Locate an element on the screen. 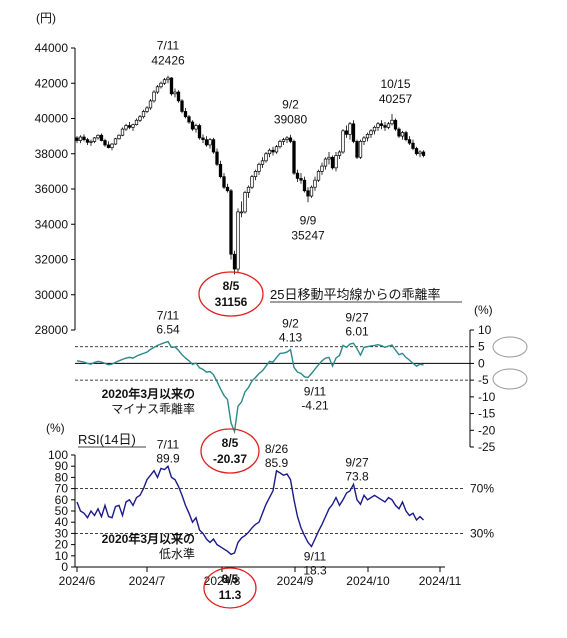 The height and width of the screenshot is (638, 567). price-annotation-value: 42426 is located at coordinates (168, 61).